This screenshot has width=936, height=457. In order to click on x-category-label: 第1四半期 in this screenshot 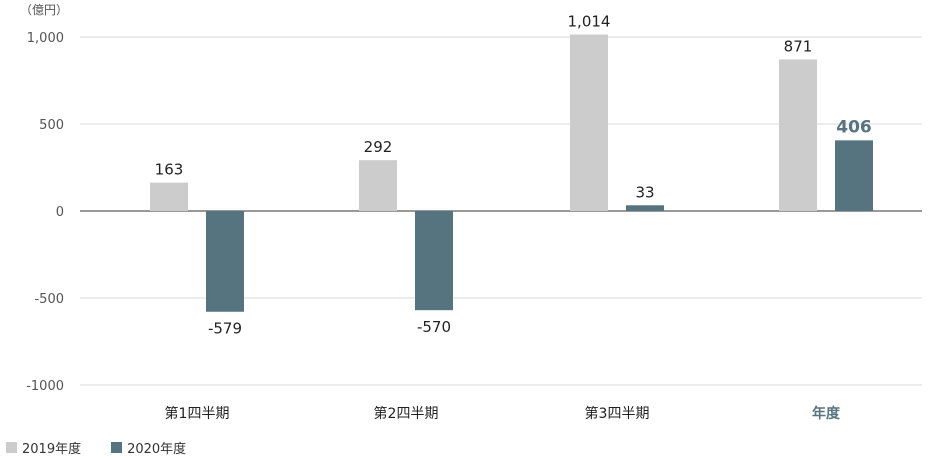, I will do `click(197, 413)`.